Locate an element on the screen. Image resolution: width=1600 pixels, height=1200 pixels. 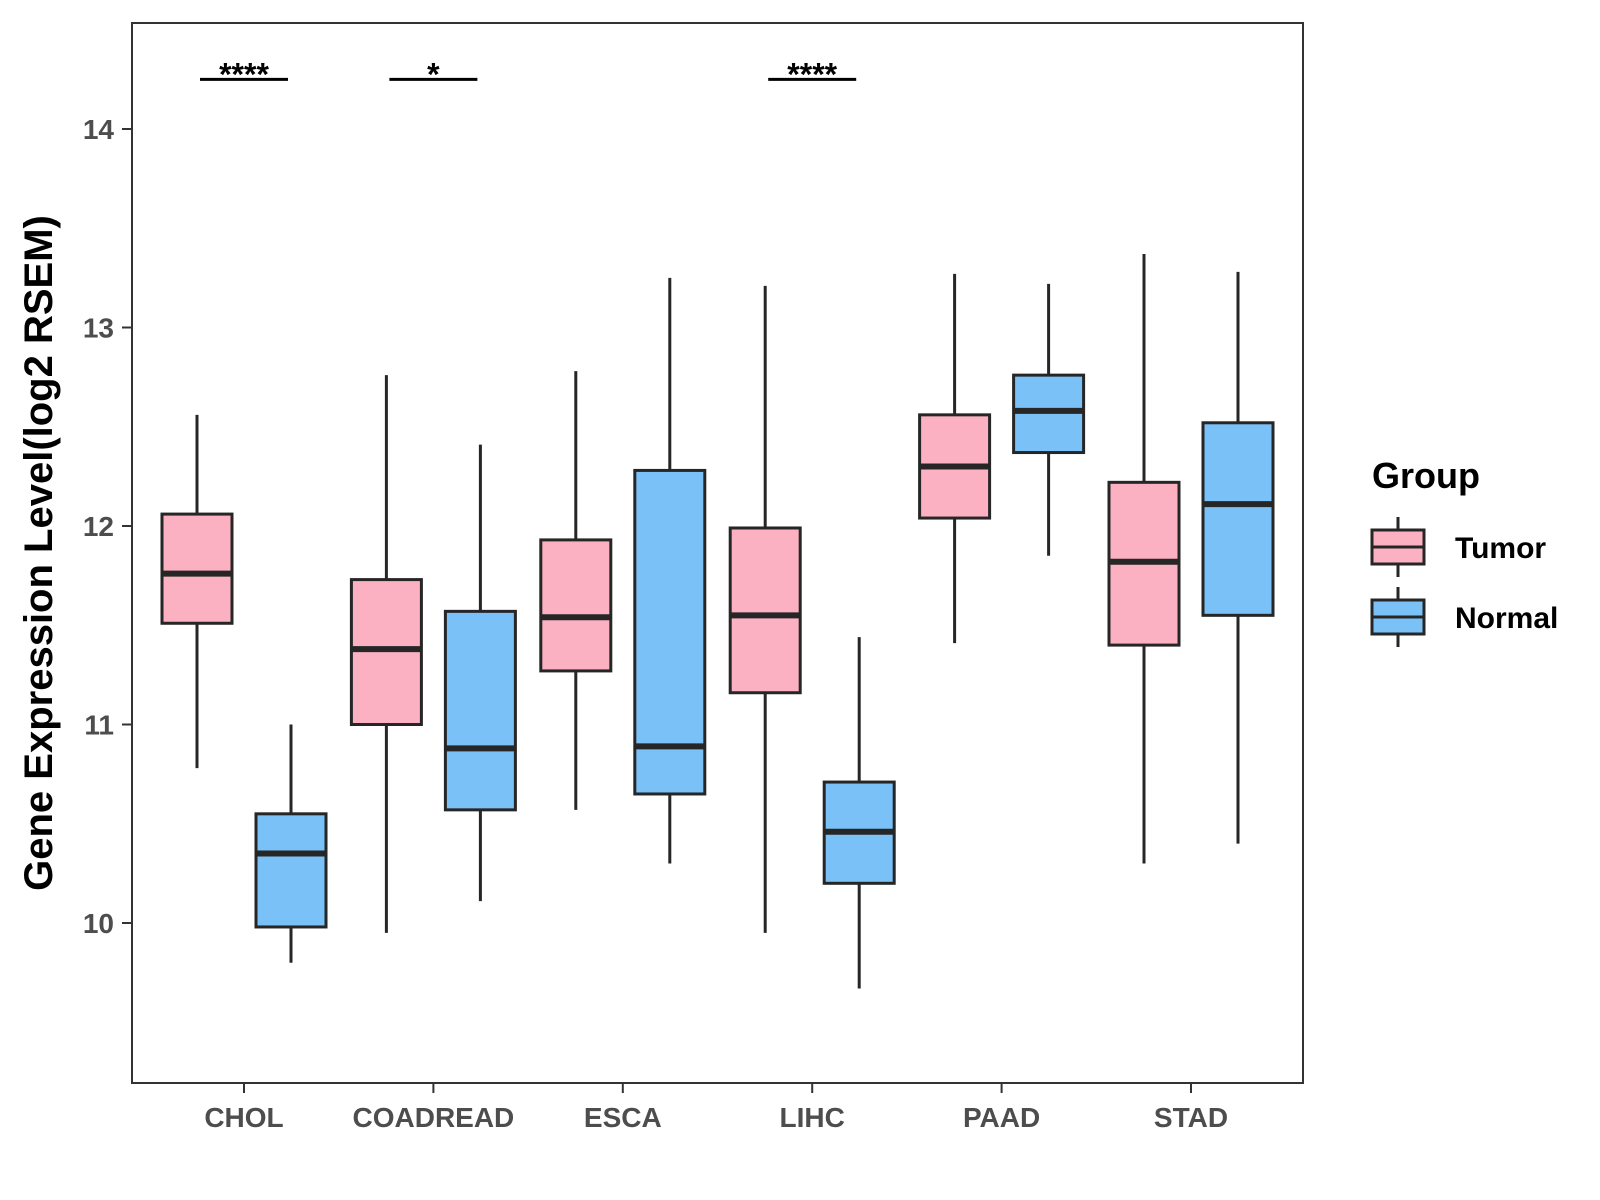
significance-label: * is located at coordinates (433, 74).